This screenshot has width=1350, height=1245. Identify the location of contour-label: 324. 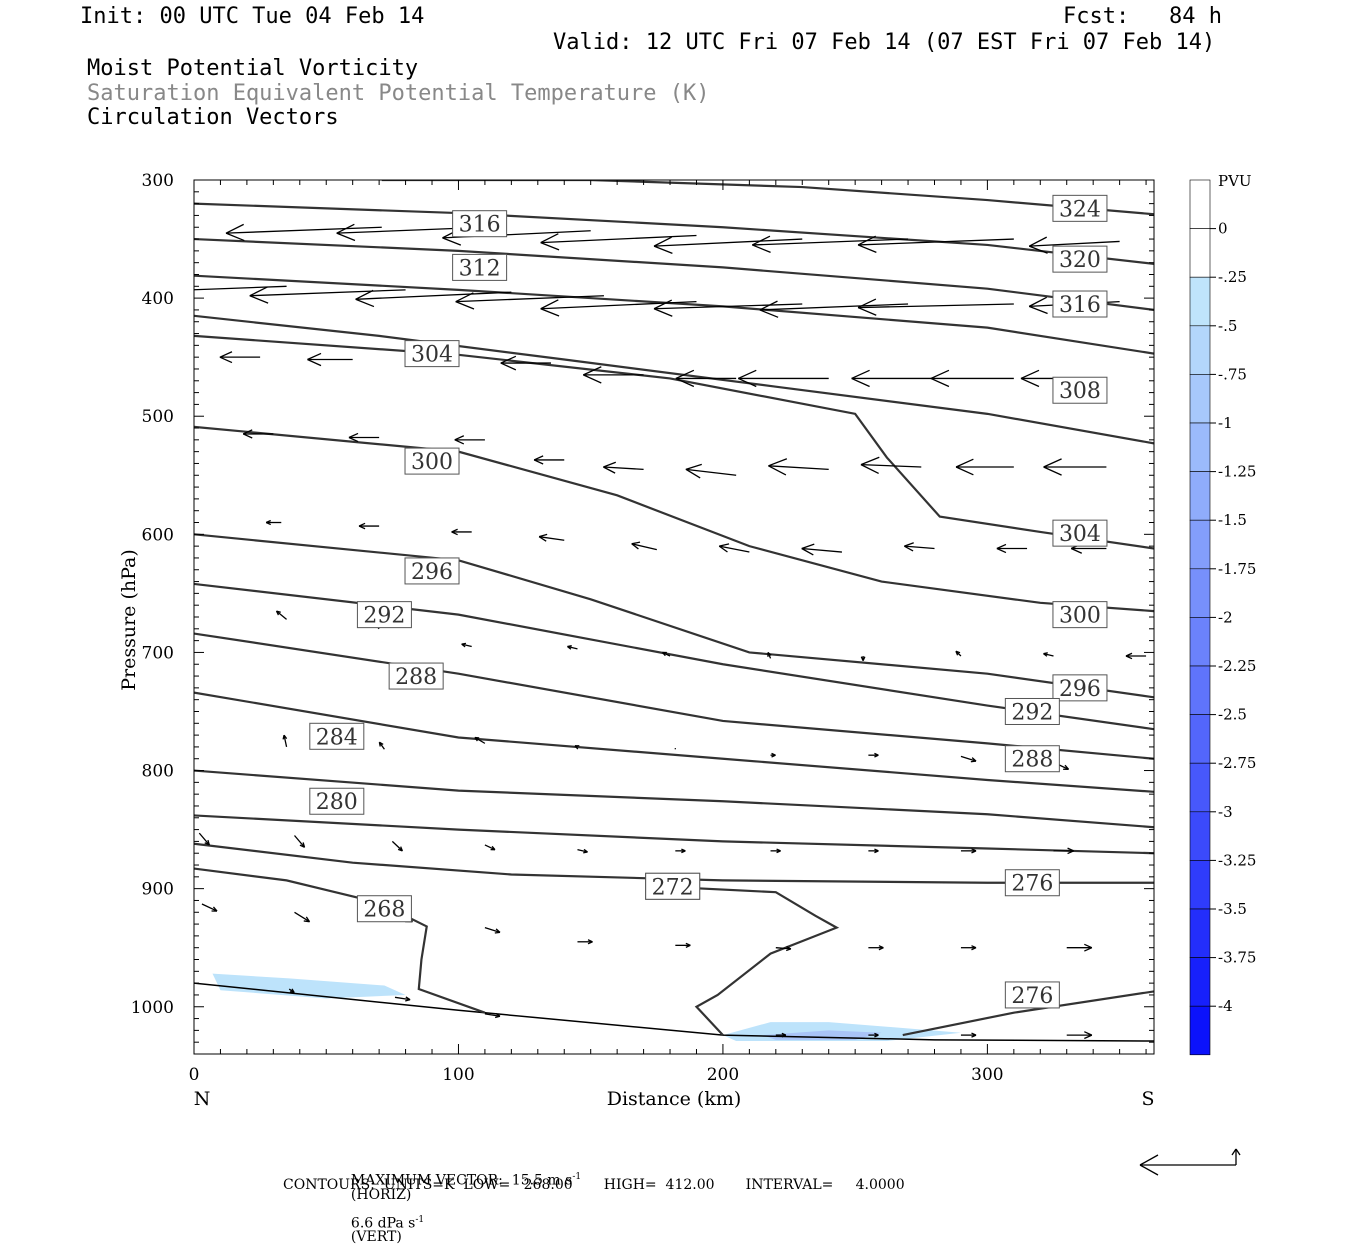
(1080, 208).